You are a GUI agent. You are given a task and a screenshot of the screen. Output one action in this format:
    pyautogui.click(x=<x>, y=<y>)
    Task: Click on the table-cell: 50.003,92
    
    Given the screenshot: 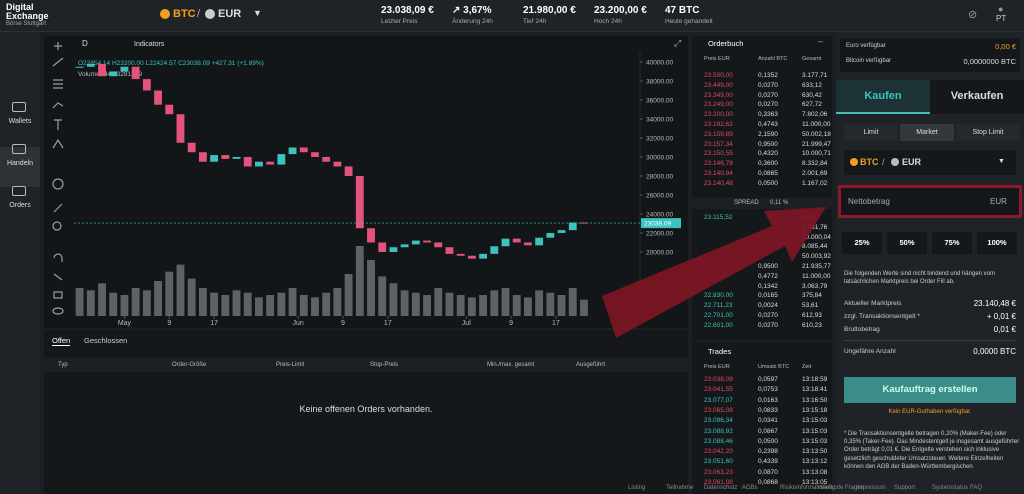 What is the action you would take?
    pyautogui.click(x=816, y=257)
    